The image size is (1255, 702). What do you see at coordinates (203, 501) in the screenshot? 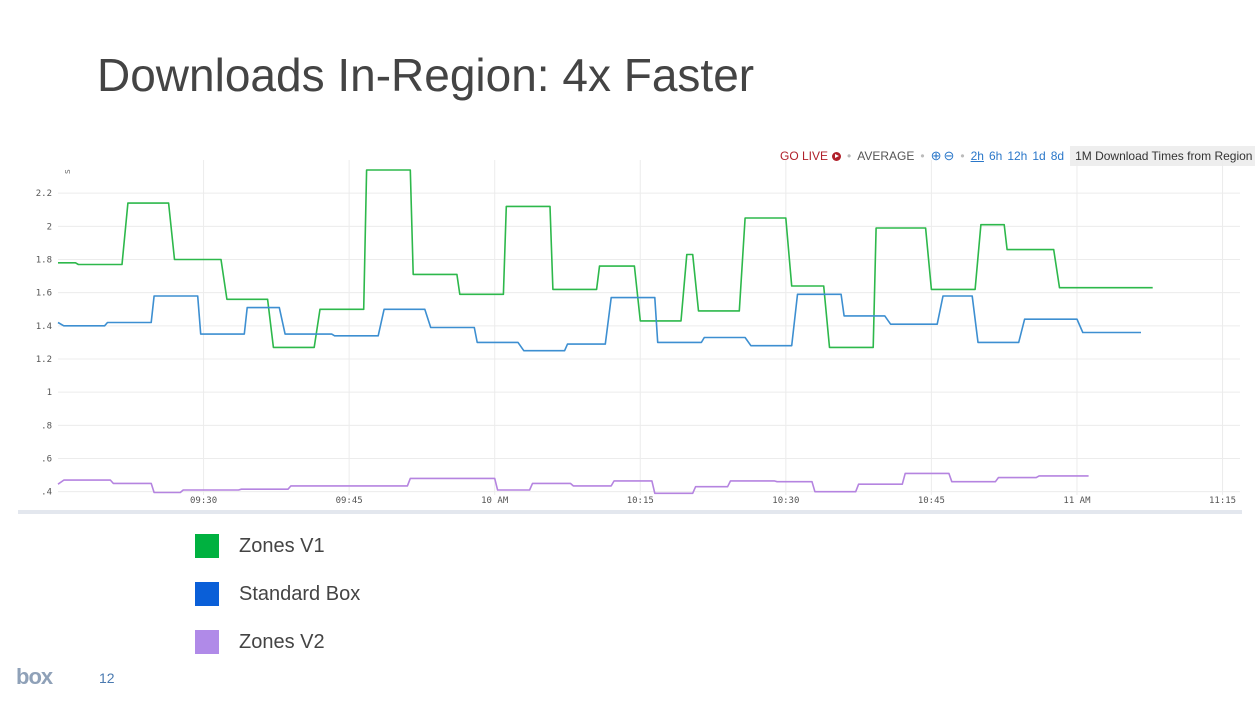
I see `x-tick-label: 09:30` at bounding box center [203, 501].